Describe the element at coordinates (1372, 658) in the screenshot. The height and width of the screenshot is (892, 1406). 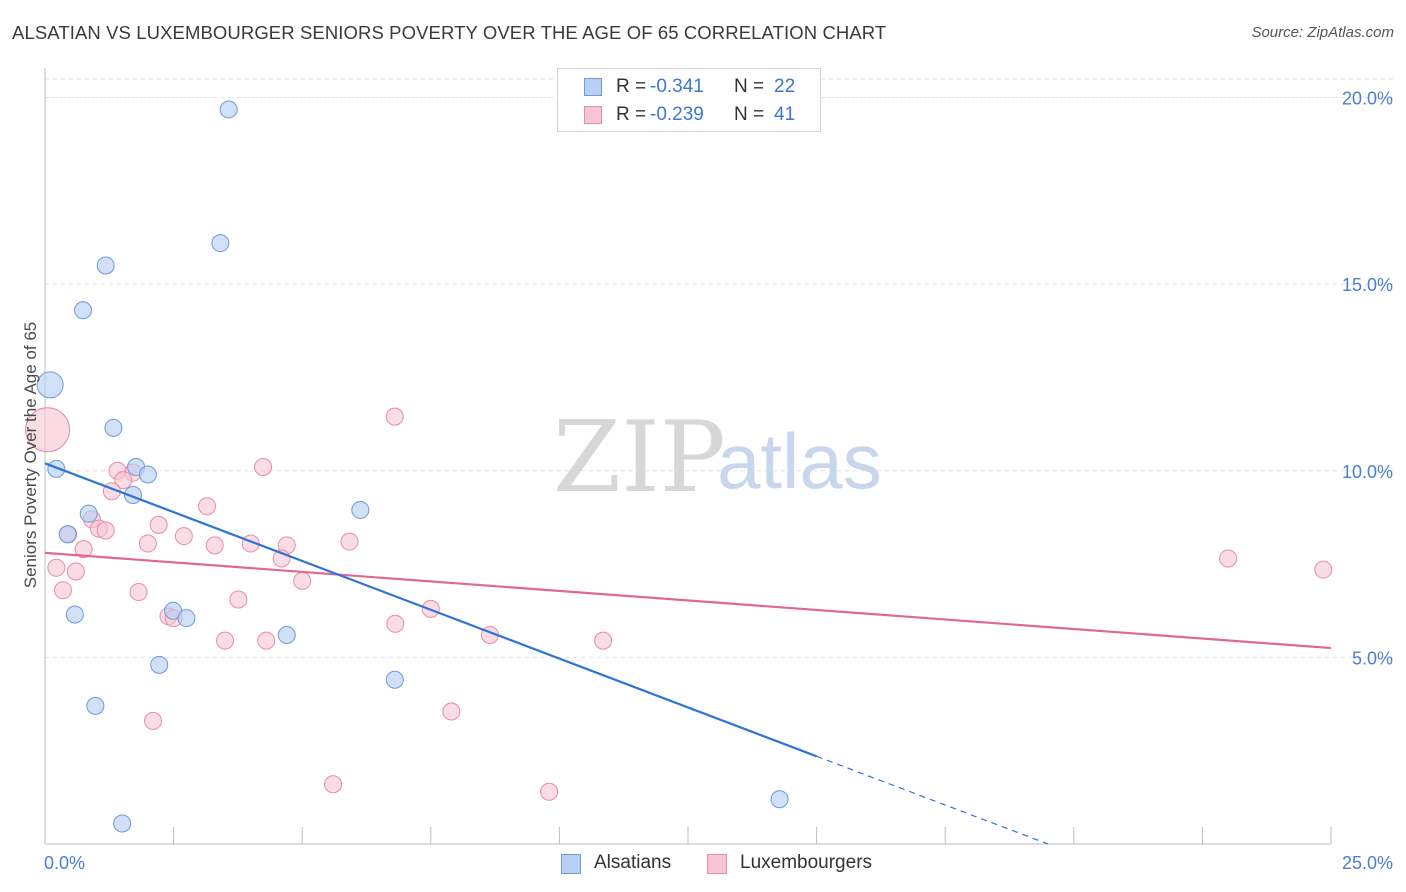
I see `y-tick-label: 5.0%` at that location.